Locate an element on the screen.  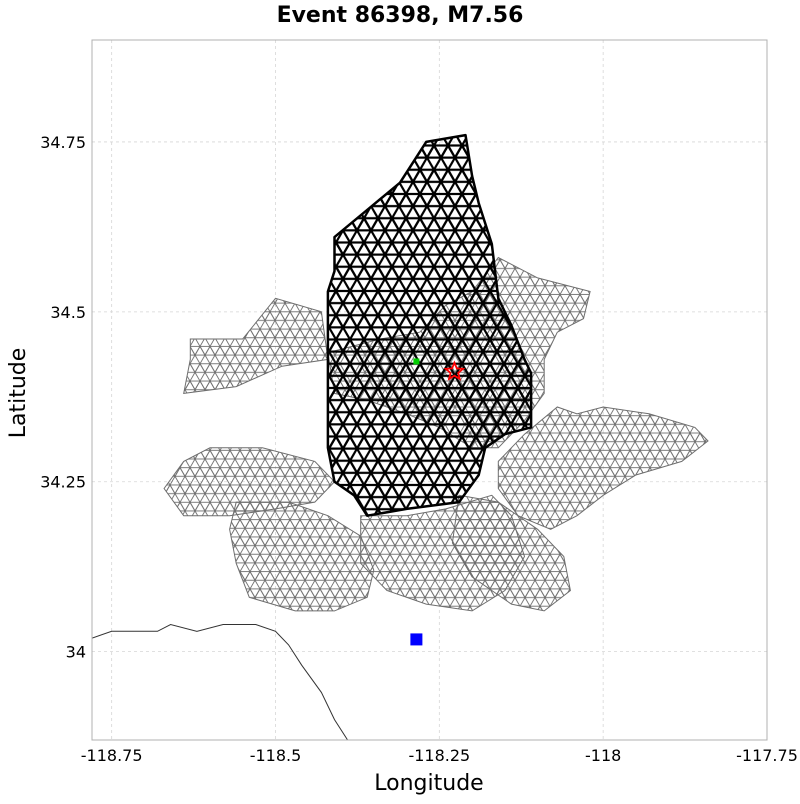
rupture-patch-layer is located at coordinates (429, 325).